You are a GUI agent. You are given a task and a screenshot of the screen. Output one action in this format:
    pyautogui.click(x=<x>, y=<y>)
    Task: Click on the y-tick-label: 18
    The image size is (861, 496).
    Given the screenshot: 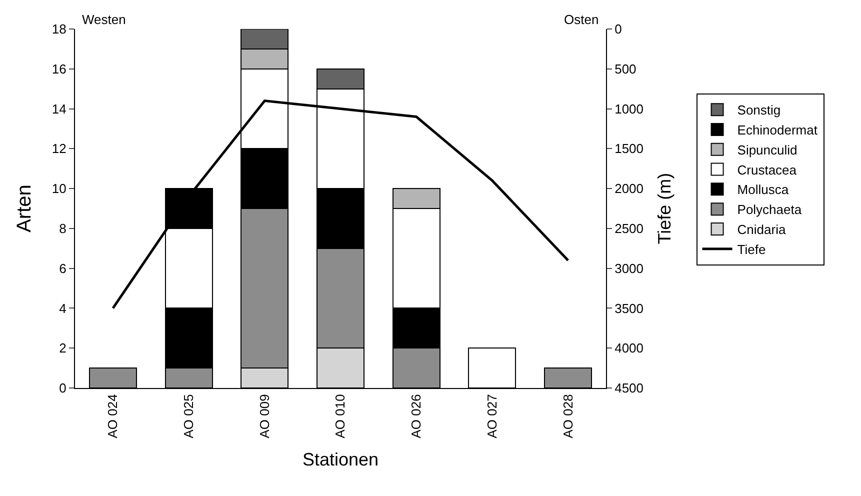 What is the action you would take?
    pyautogui.click(x=59, y=29)
    